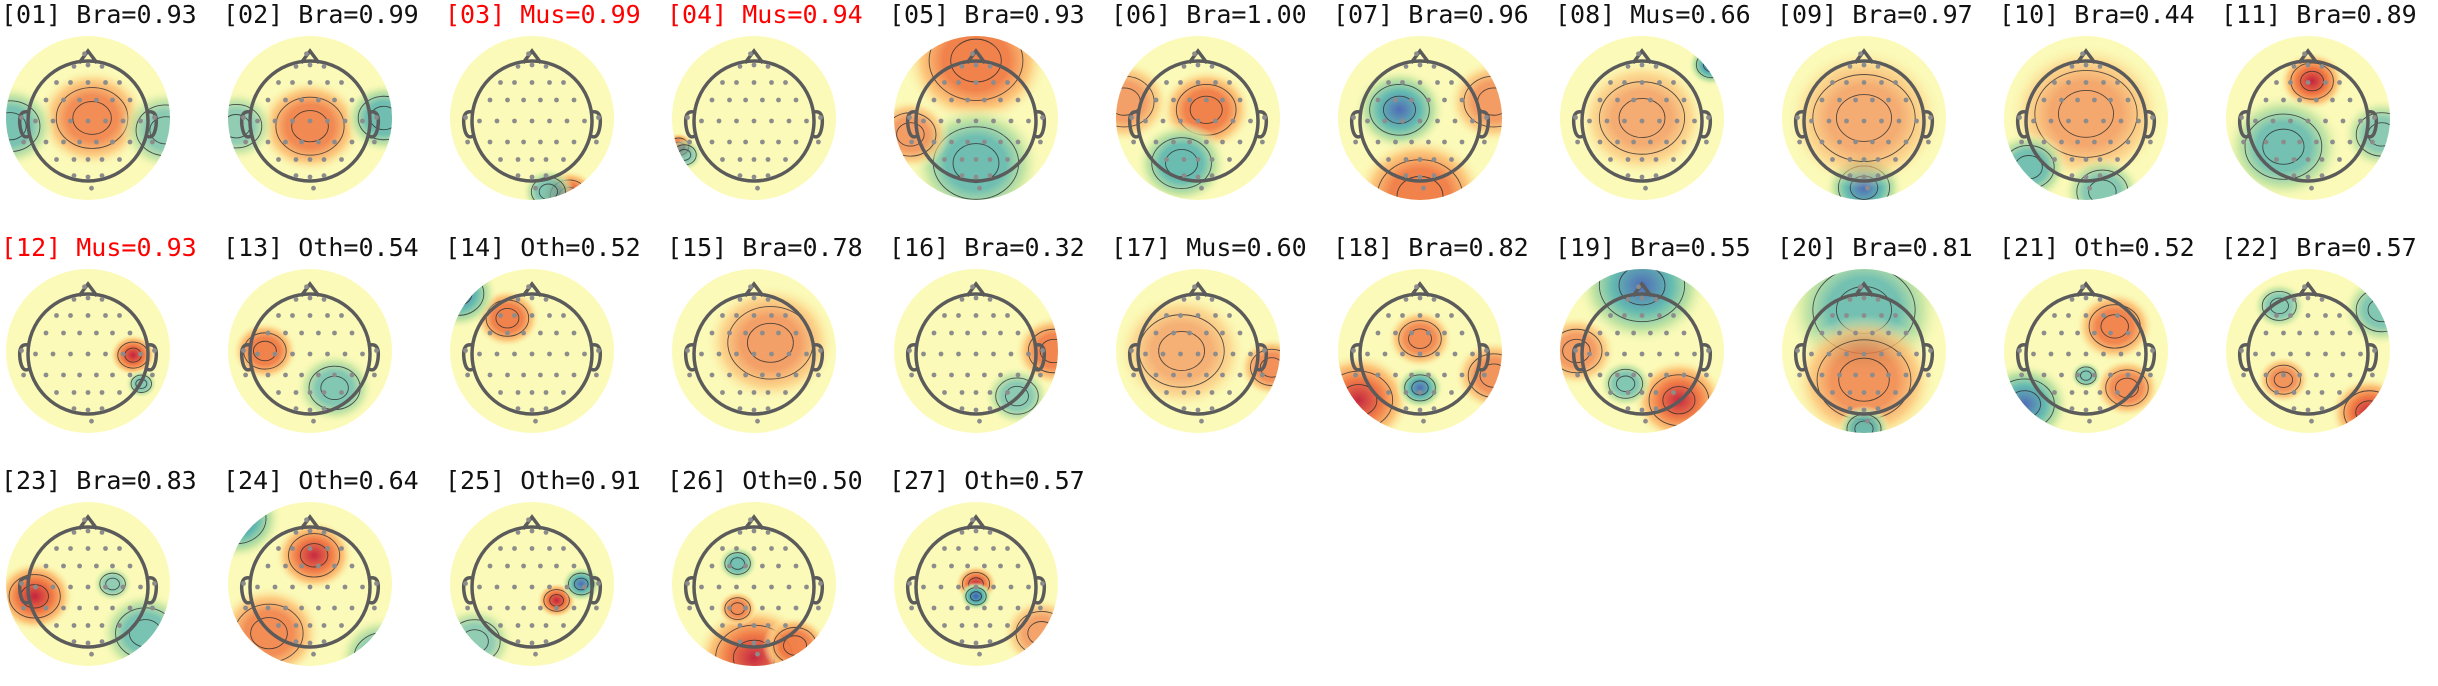  What do you see at coordinates (987, 247) in the screenshot?
I see `component-label: [16] Bra=0.32` at bounding box center [987, 247].